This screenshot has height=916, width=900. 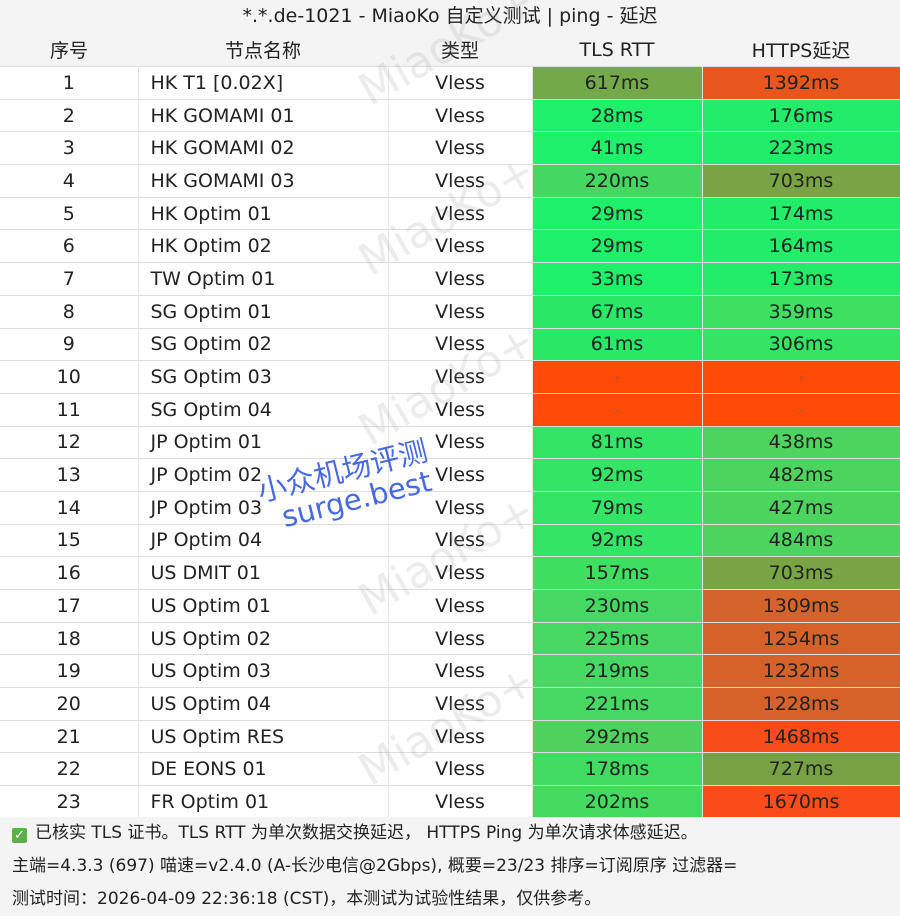 I want to click on index-cell: 7, so click(x=69, y=279).